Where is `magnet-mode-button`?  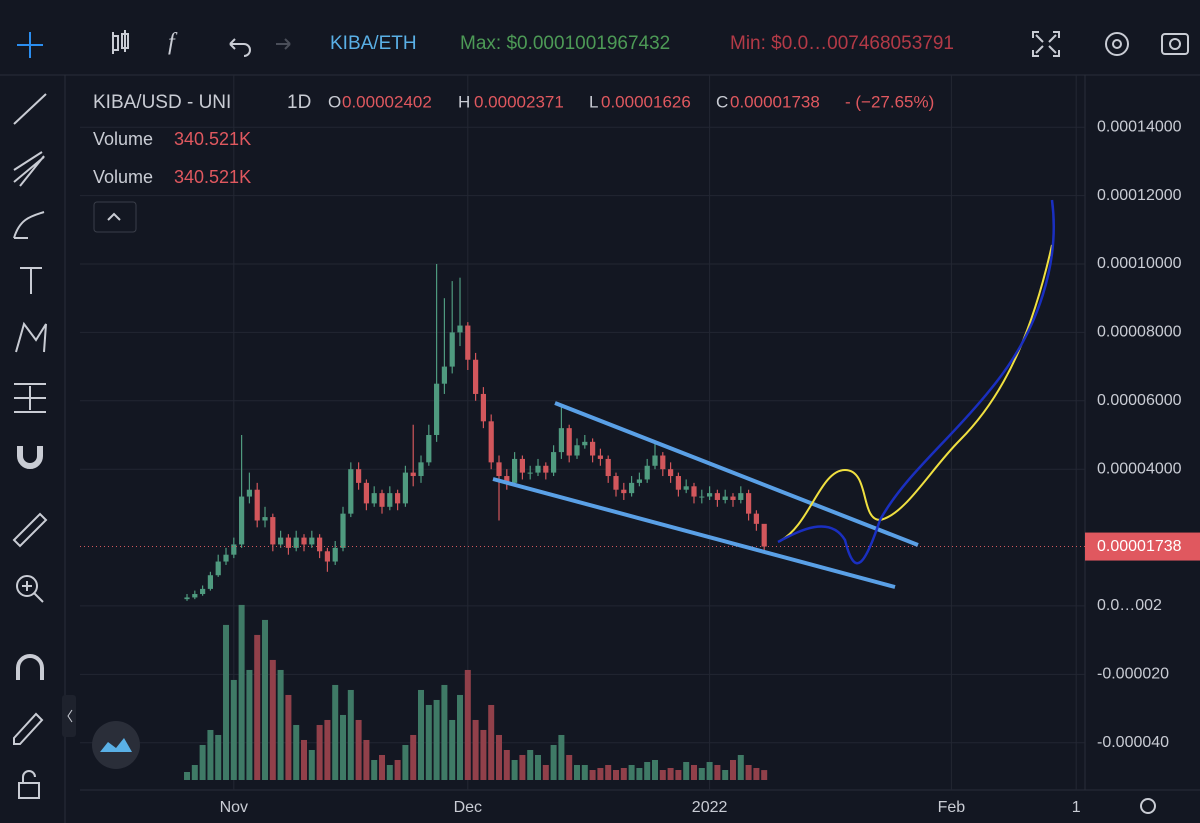 magnet-mode-button is located at coordinates (30, 667).